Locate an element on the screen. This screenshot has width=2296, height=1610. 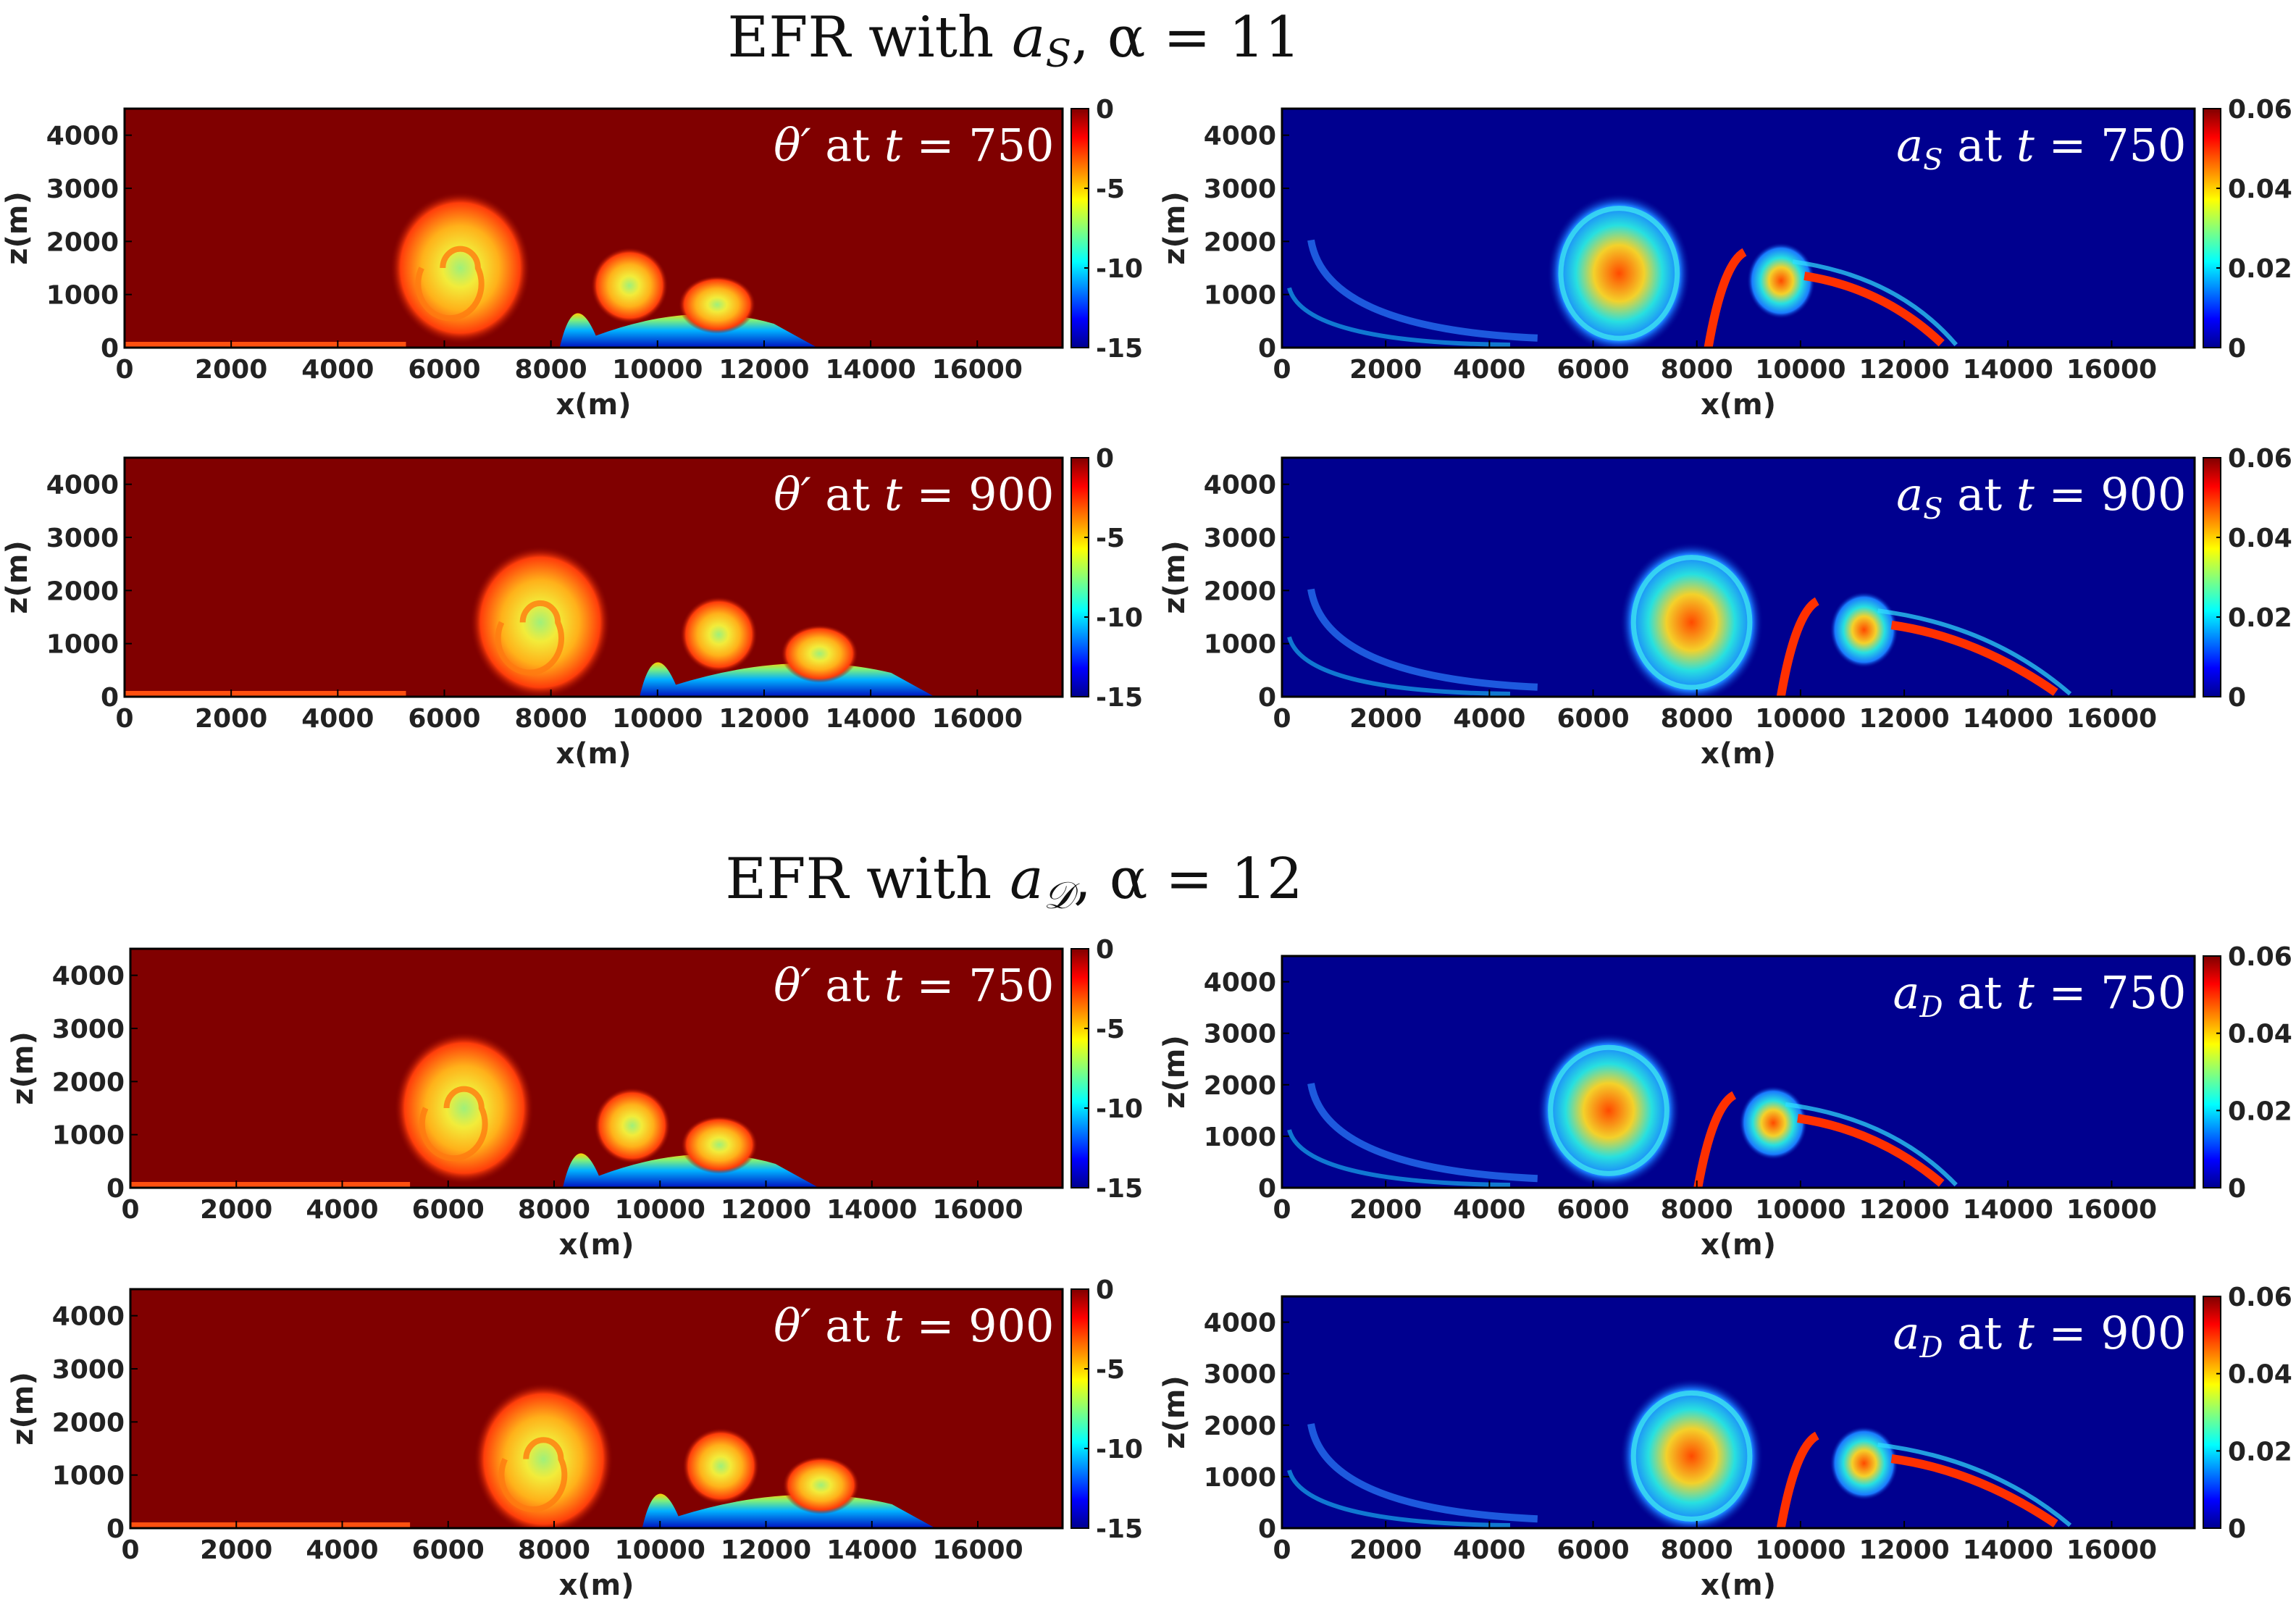
colorbar-tick-label: 0.06 is located at coordinates (2260, 459).